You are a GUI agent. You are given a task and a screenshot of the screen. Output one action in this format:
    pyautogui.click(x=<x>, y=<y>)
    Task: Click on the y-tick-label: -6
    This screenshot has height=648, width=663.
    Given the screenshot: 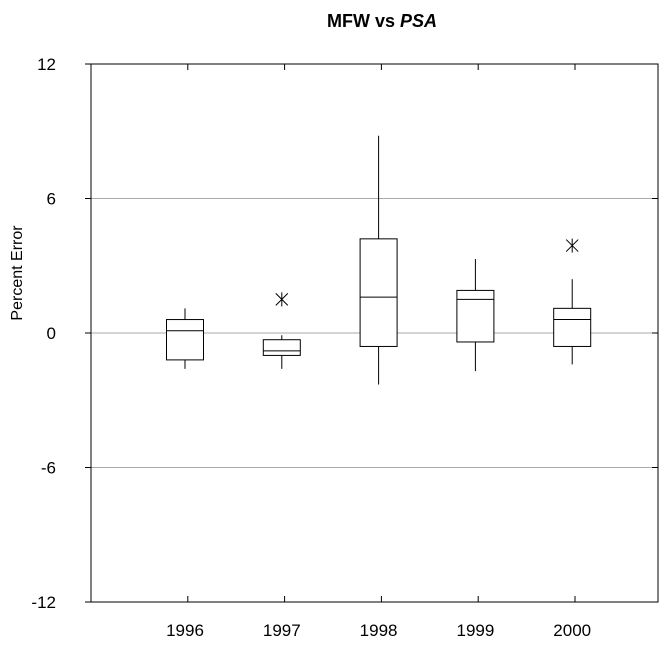 What is the action you would take?
    pyautogui.click(x=48, y=468)
    